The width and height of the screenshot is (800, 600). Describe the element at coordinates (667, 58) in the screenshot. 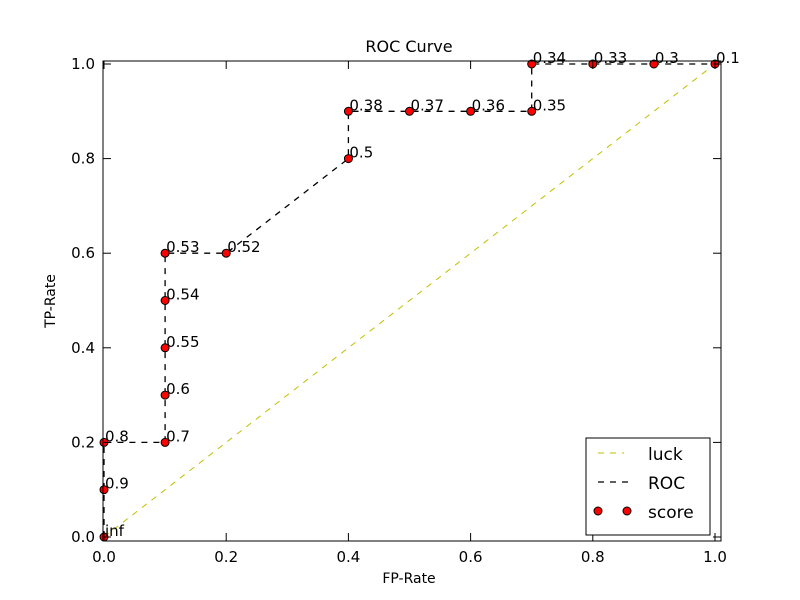

I see `score-point-label: 0.3` at that location.